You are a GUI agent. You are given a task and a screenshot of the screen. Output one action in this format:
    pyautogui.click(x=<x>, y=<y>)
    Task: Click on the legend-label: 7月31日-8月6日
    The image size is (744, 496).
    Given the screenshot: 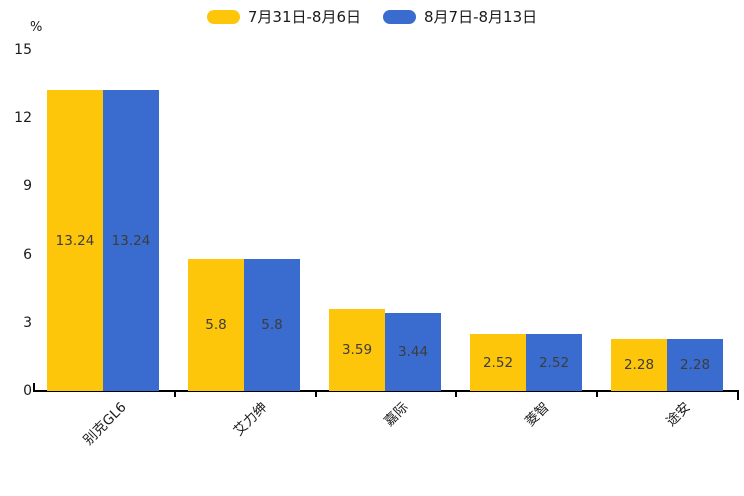 What is the action you would take?
    pyautogui.click(x=304, y=17)
    